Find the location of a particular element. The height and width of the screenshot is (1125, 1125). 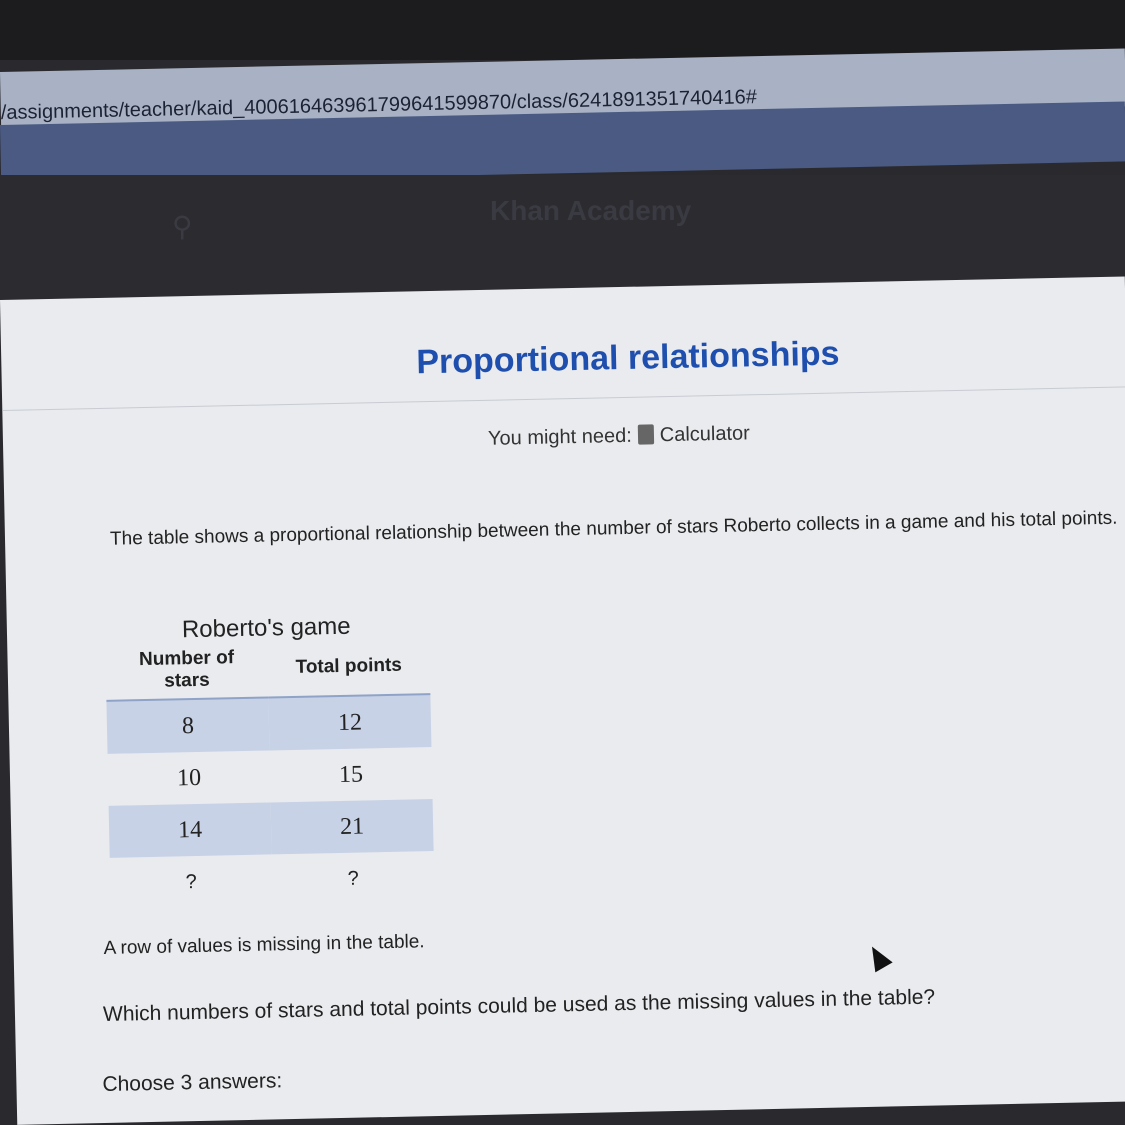

cell-stars: 10 is located at coordinates (189, 777).